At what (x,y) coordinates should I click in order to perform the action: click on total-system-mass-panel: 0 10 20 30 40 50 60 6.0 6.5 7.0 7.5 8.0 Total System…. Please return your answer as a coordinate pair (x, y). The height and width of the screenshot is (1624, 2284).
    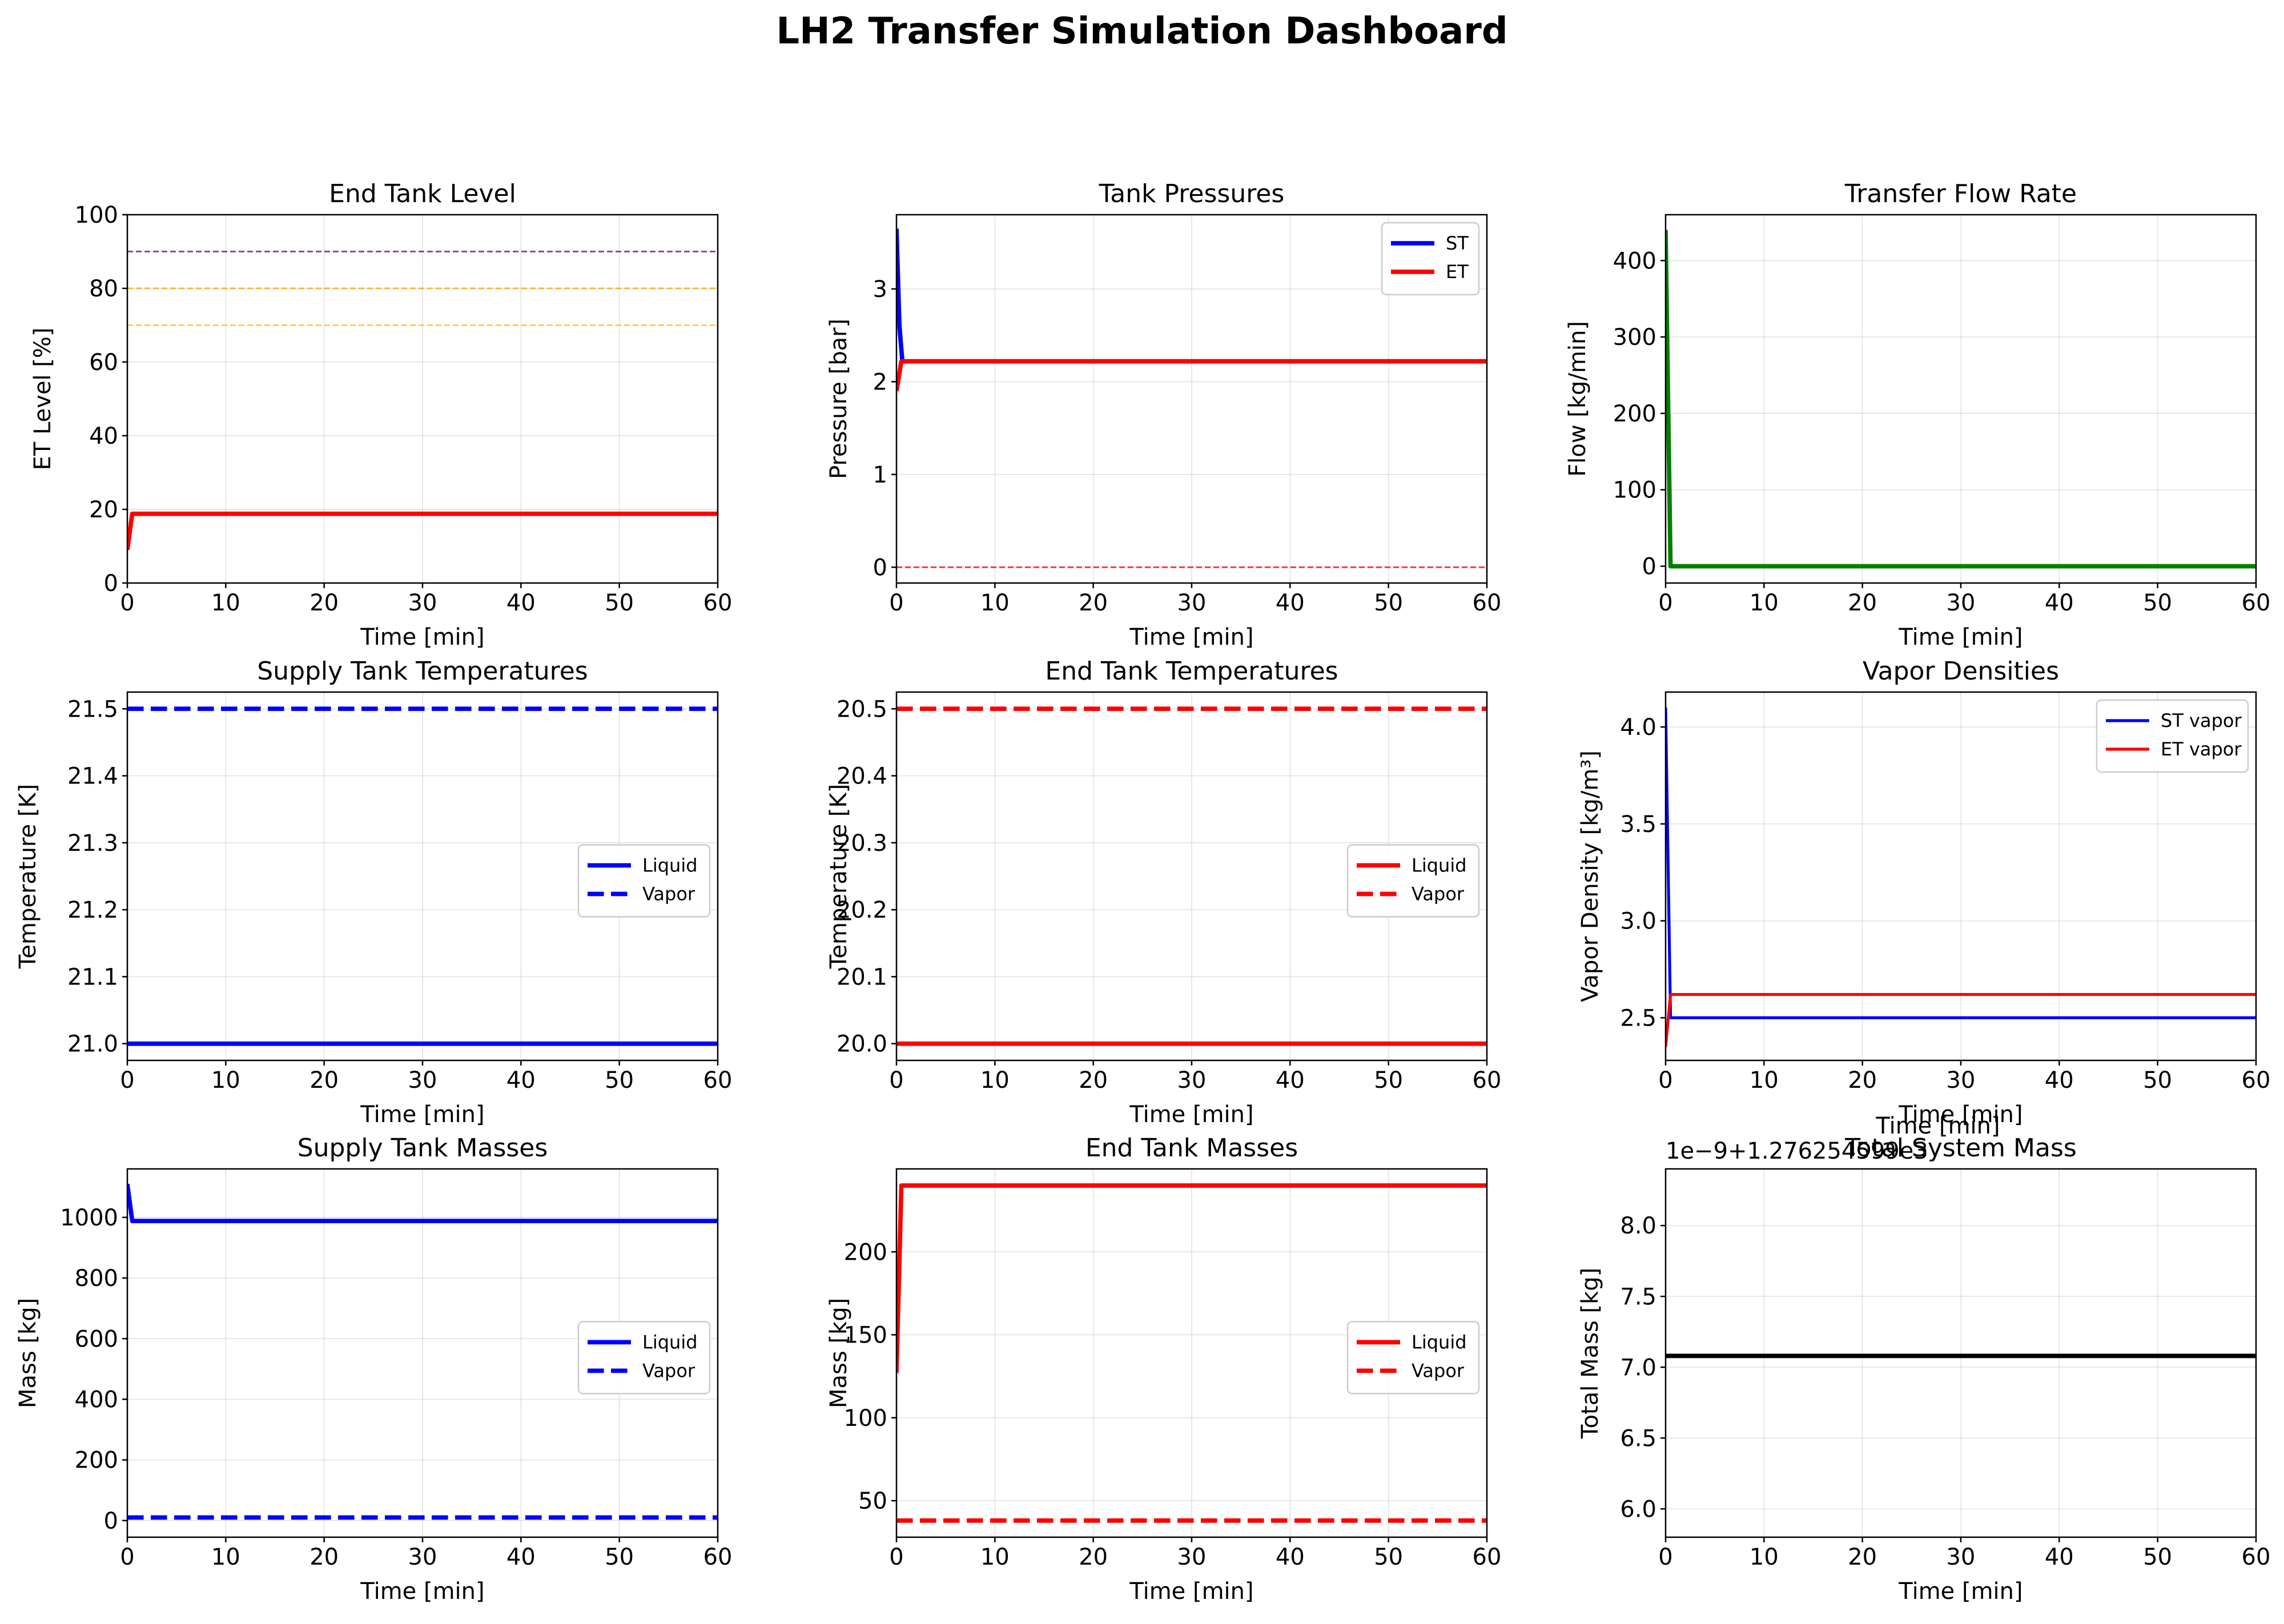
    Looking at the image, I should click on (1923, 1359).